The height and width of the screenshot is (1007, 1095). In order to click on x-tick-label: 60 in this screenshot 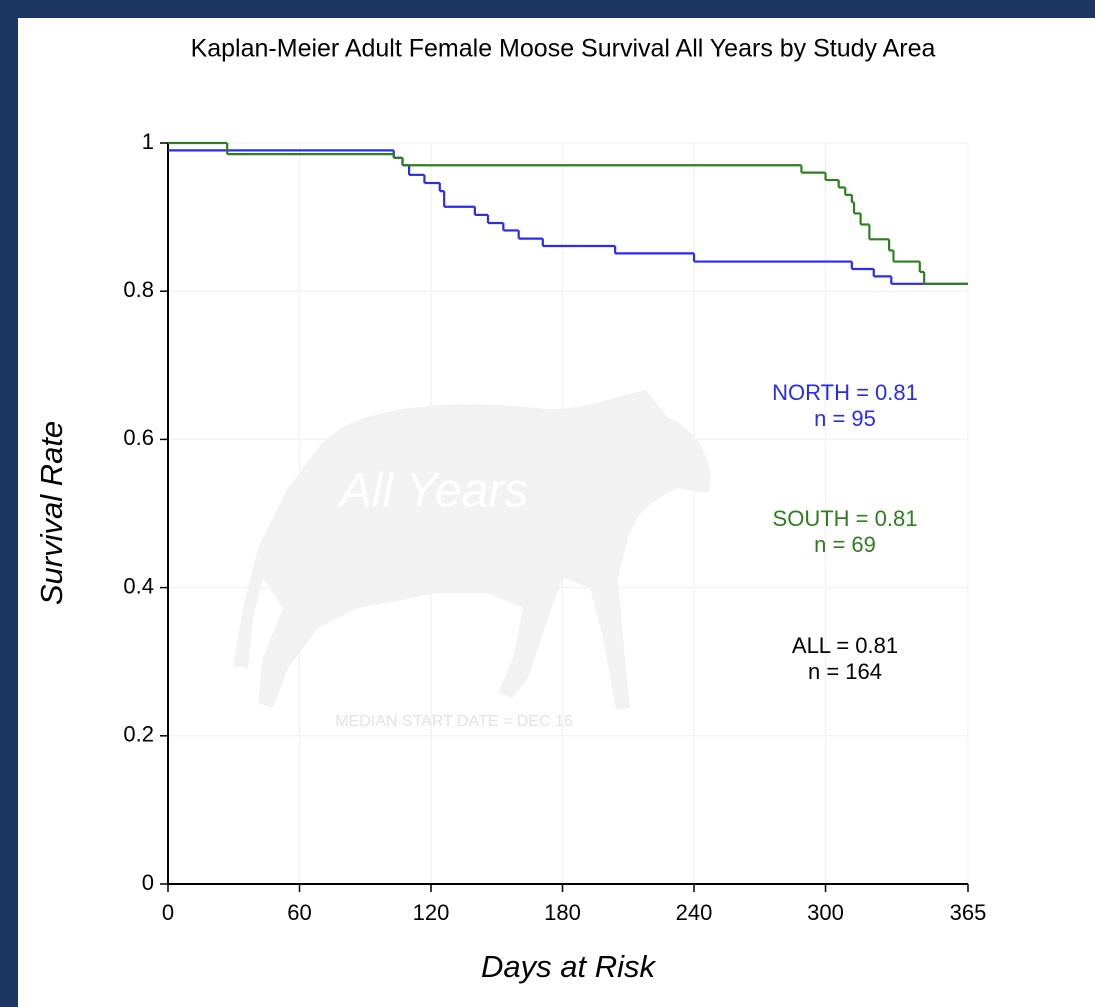, I will do `click(299, 912)`.